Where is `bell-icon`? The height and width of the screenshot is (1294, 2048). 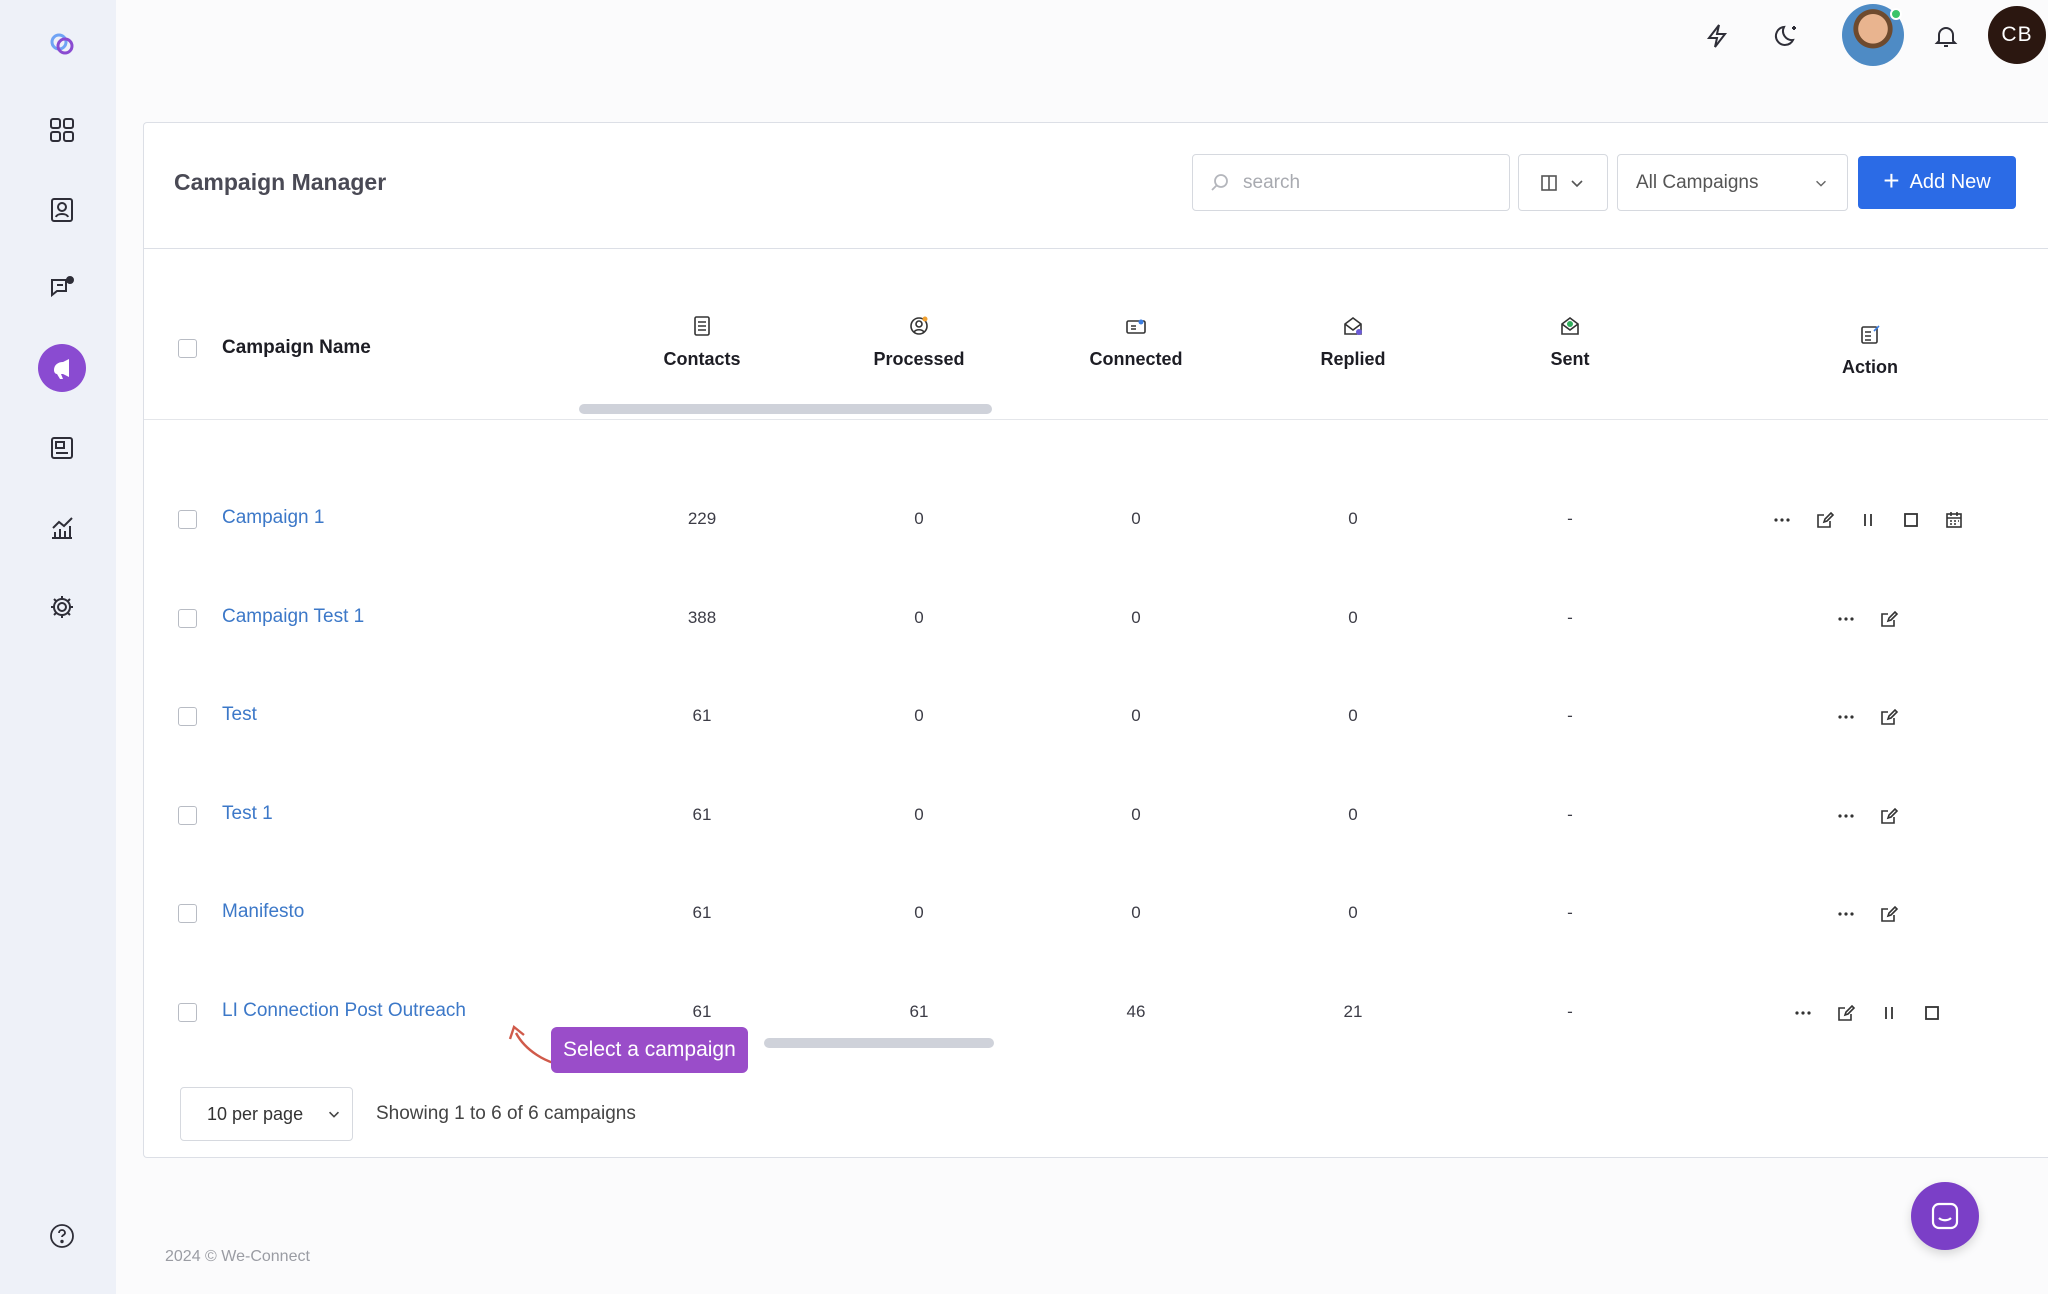
bell-icon is located at coordinates (1946, 36).